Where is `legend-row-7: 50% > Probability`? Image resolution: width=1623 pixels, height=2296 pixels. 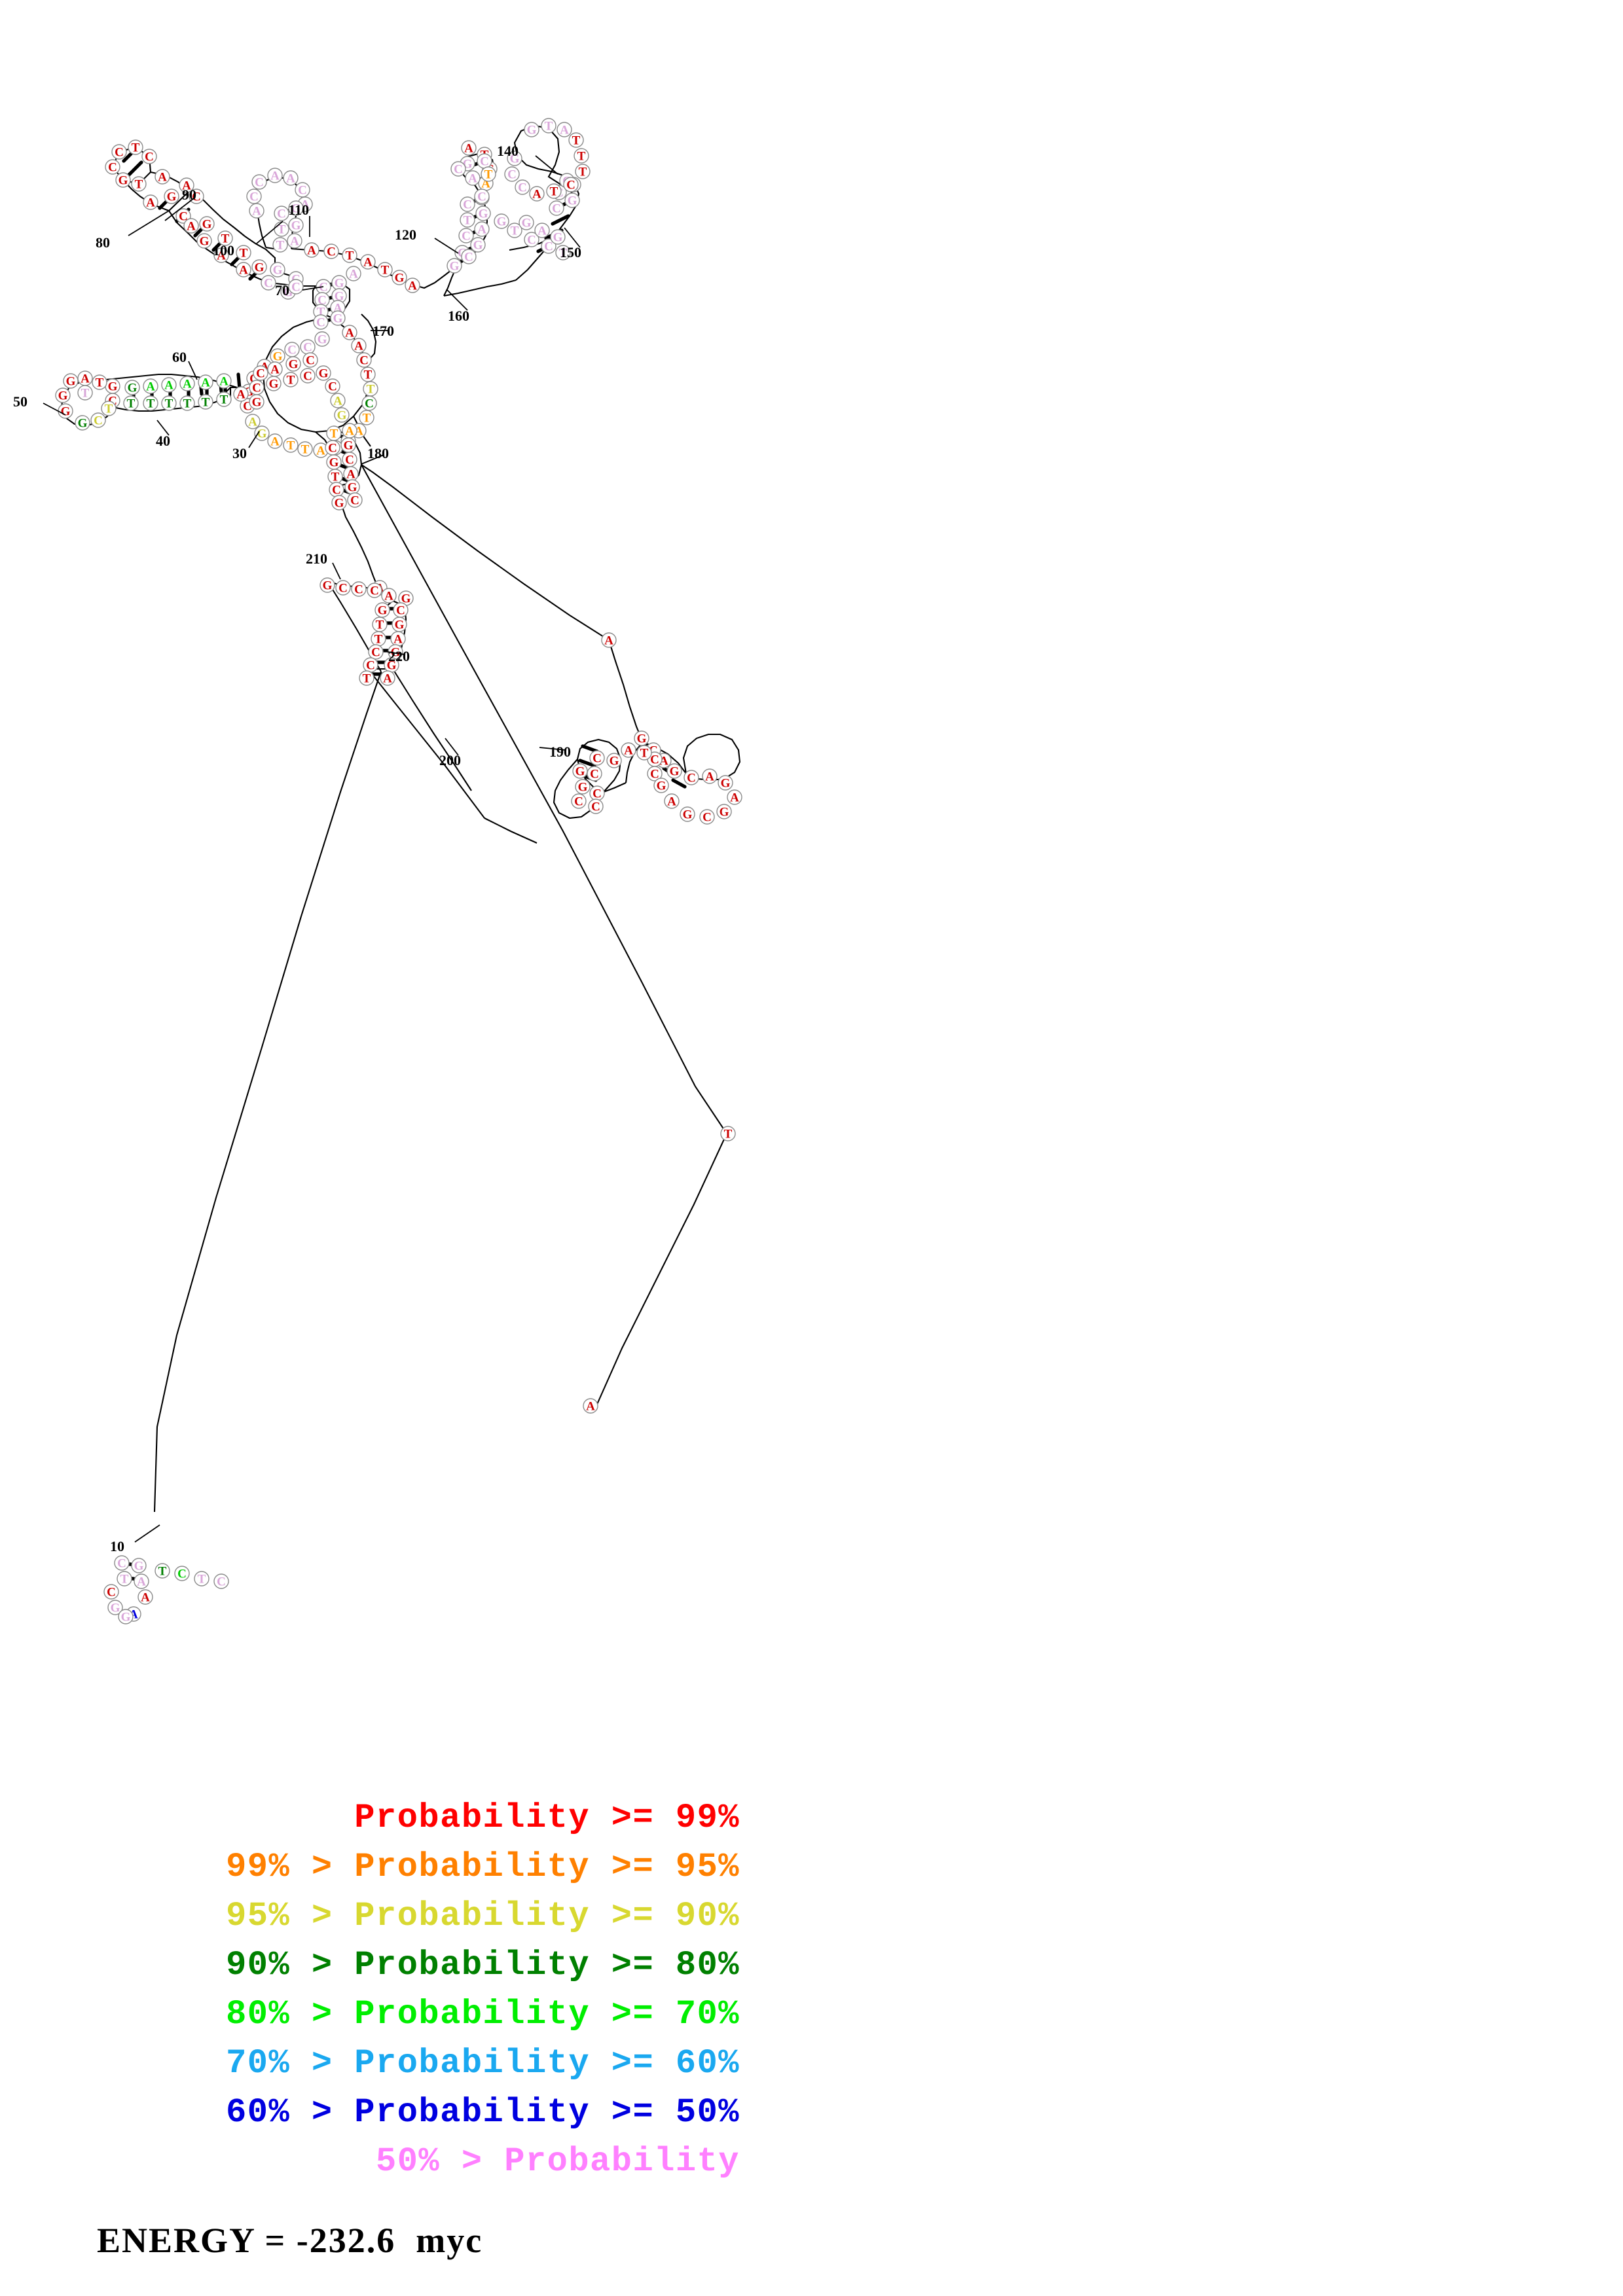
legend-row-7: 50% > Probability is located at coordinates (558, 2161).